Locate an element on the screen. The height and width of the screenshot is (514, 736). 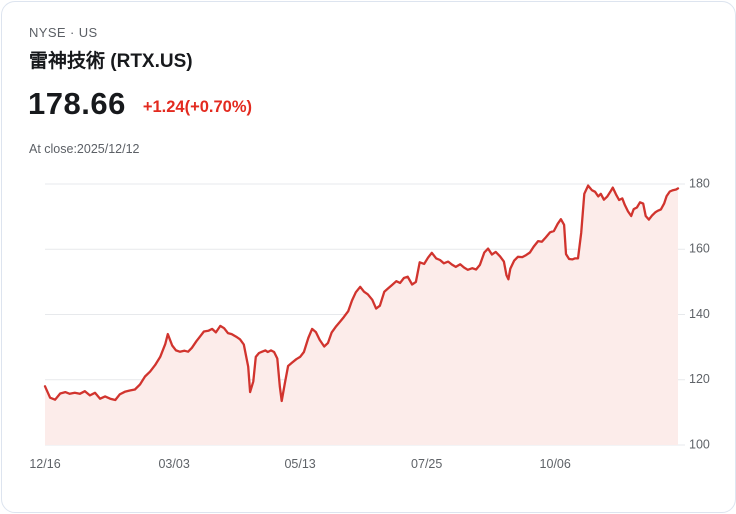
y-axis-label: 100 is located at coordinates (699, 444).